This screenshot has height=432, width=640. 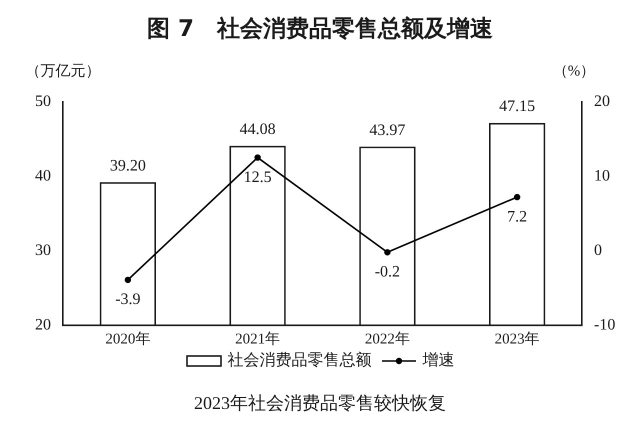 I want to click on text: 2023年社会消费品零售较快恢复, so click(x=320, y=402).